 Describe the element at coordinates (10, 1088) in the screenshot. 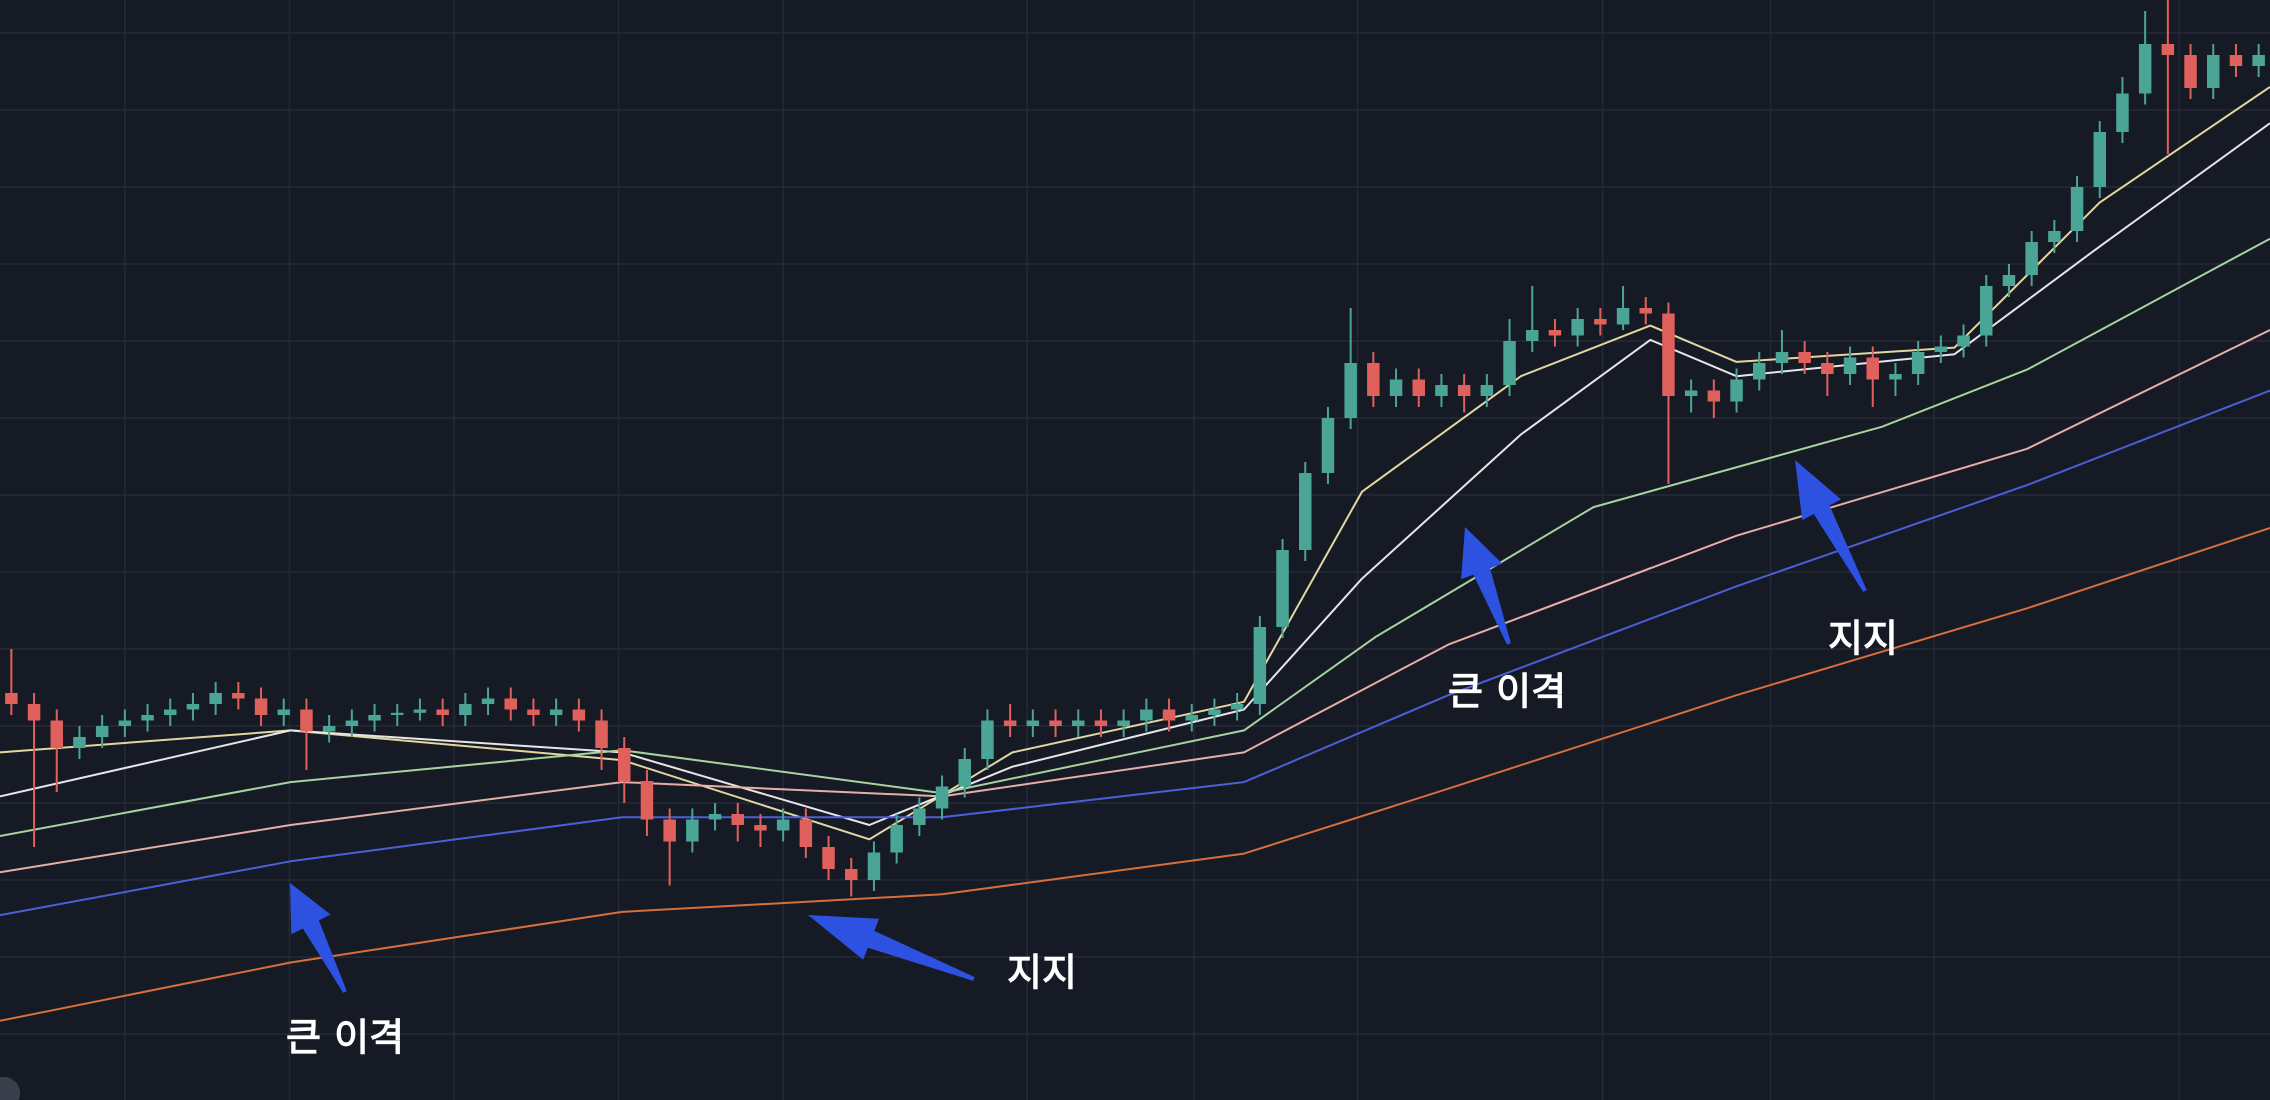

I see `corner-icon` at that location.